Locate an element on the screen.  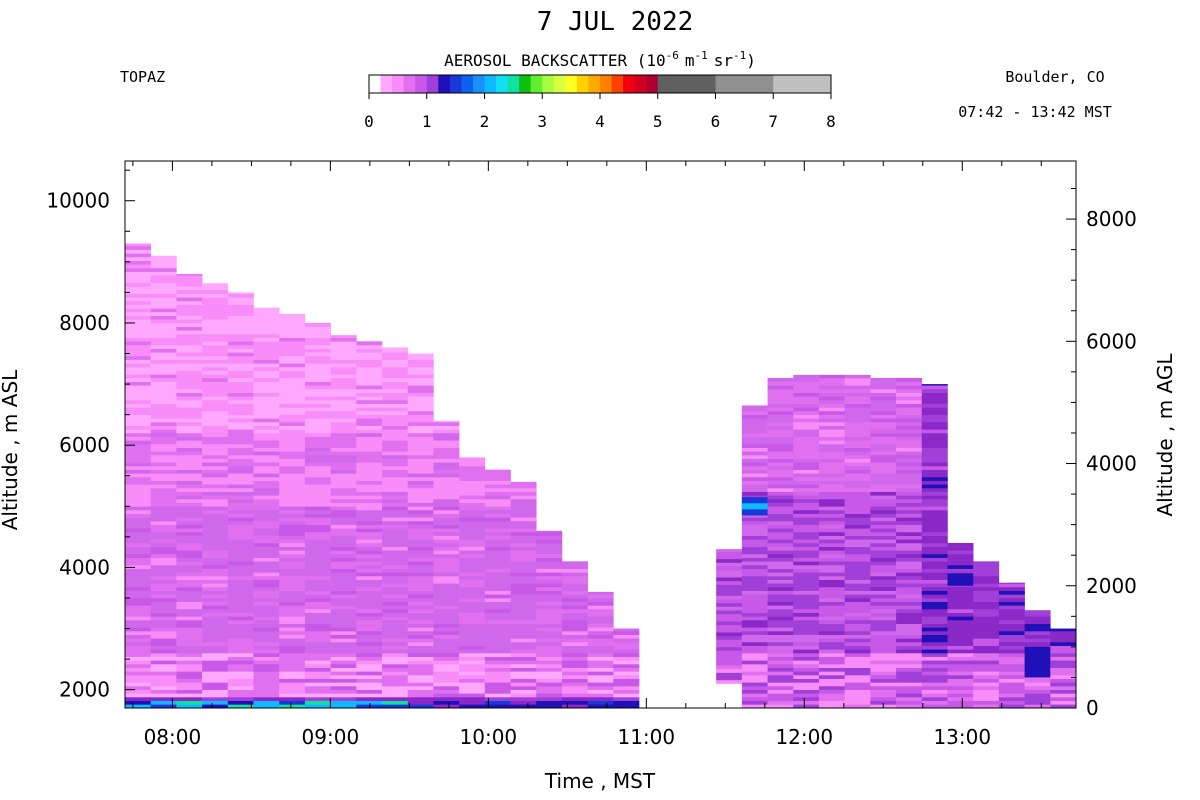
colorbar-tick-label: 5 is located at coordinates (658, 121).